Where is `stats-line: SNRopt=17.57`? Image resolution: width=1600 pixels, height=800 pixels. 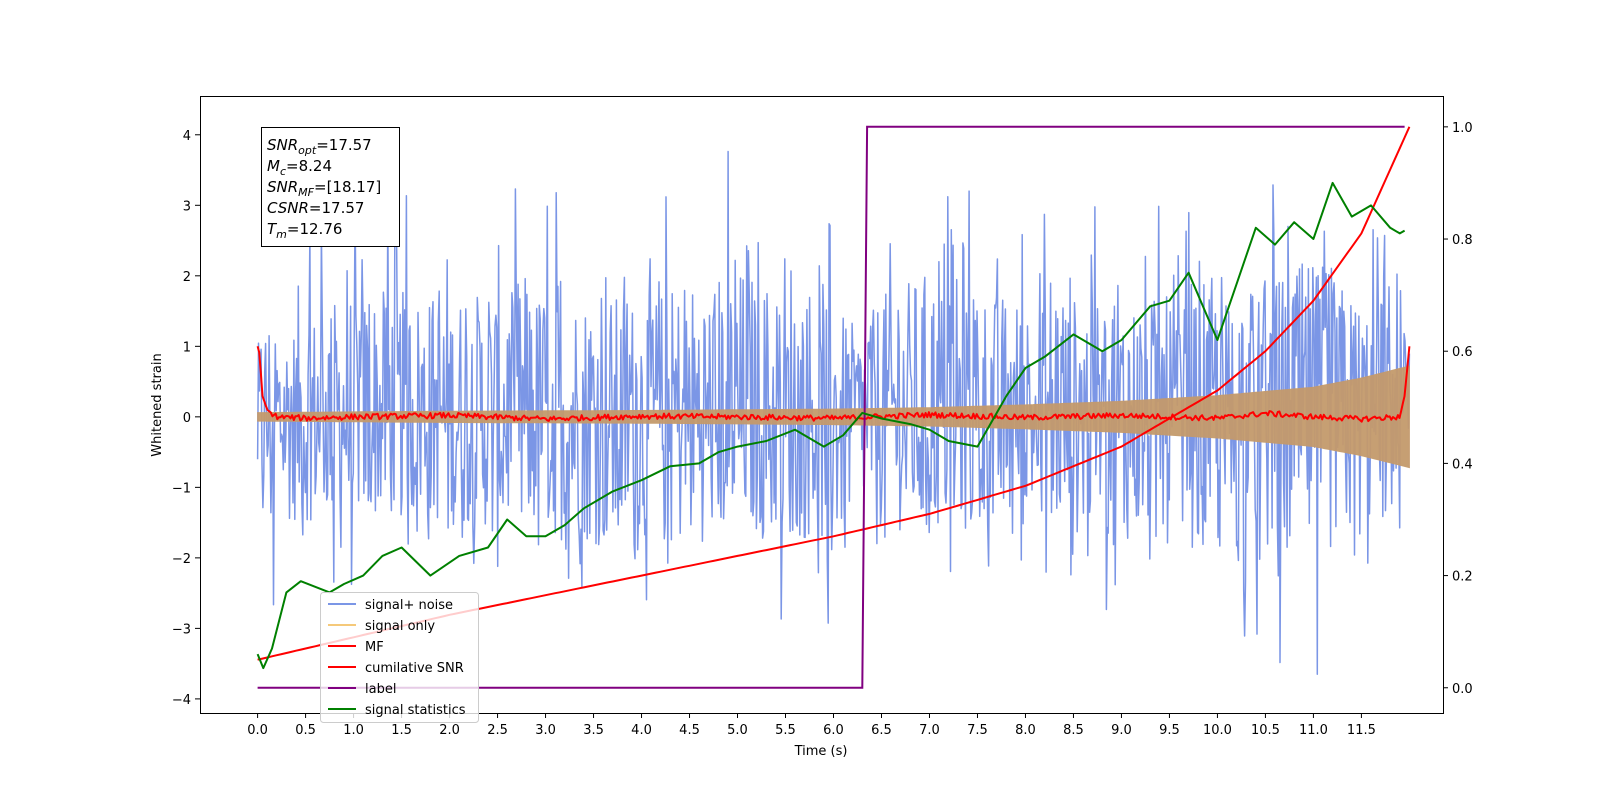 stats-line: SNRopt=17.57 is located at coordinates (319, 146).